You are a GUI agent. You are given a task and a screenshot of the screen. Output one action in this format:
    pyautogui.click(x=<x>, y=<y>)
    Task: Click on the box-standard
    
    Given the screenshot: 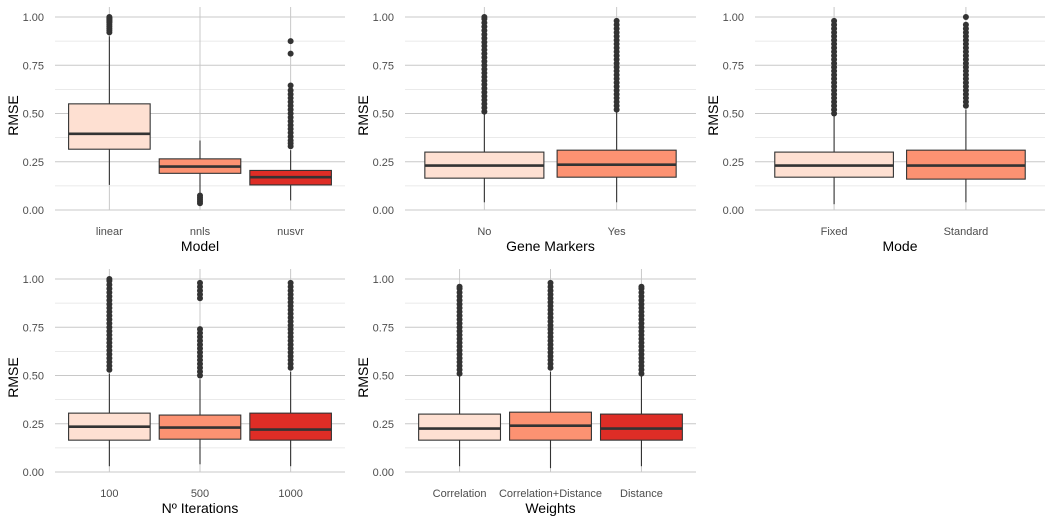 What is the action you would take?
    pyautogui.click(x=966, y=108)
    